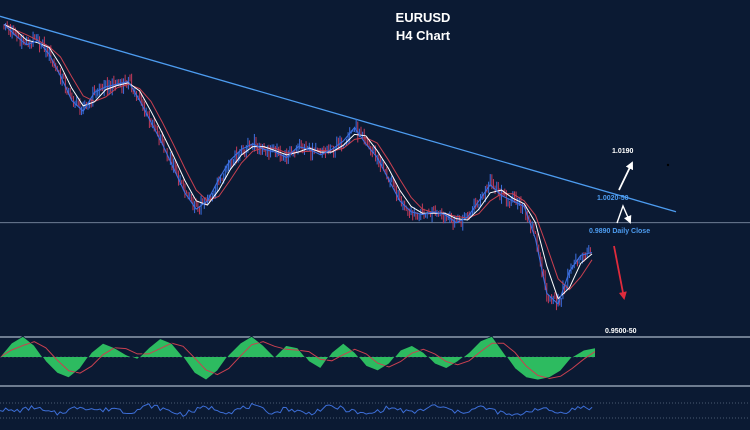  I want to click on chart-title: EURUSD, so click(423, 17).